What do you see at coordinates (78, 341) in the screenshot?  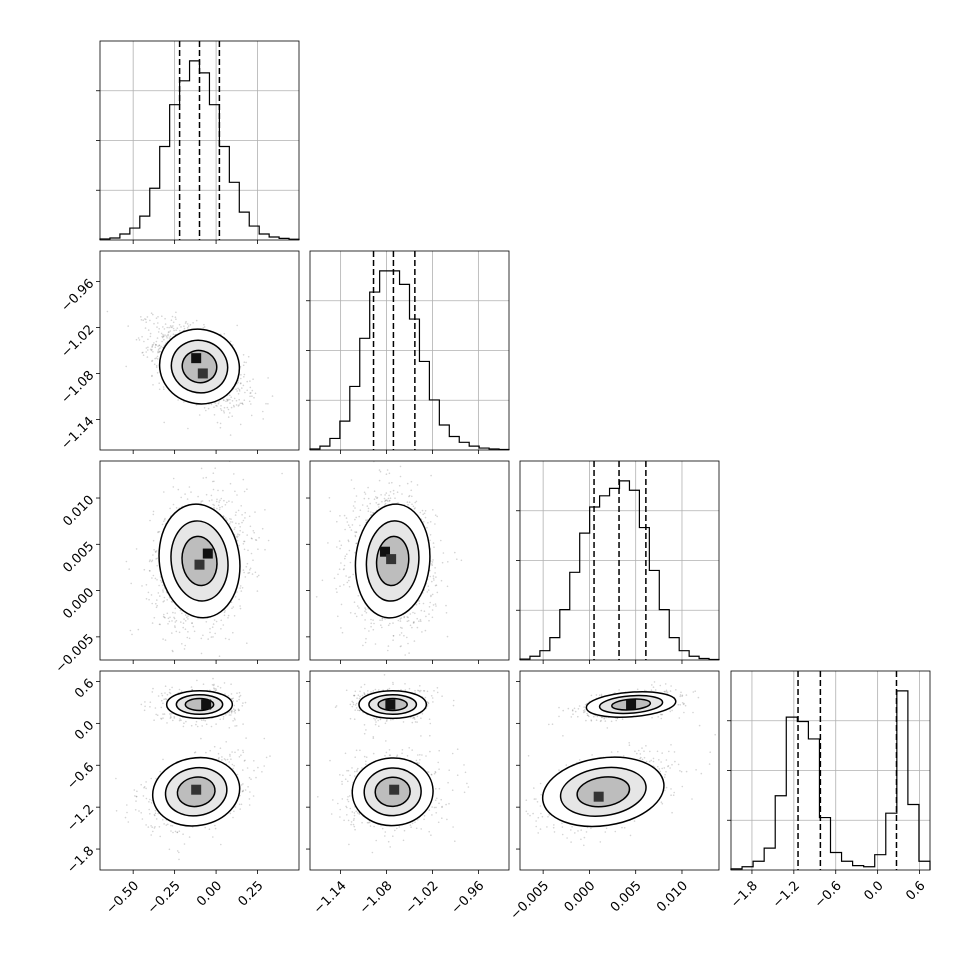 I see `ytick-label: −1.02` at bounding box center [78, 341].